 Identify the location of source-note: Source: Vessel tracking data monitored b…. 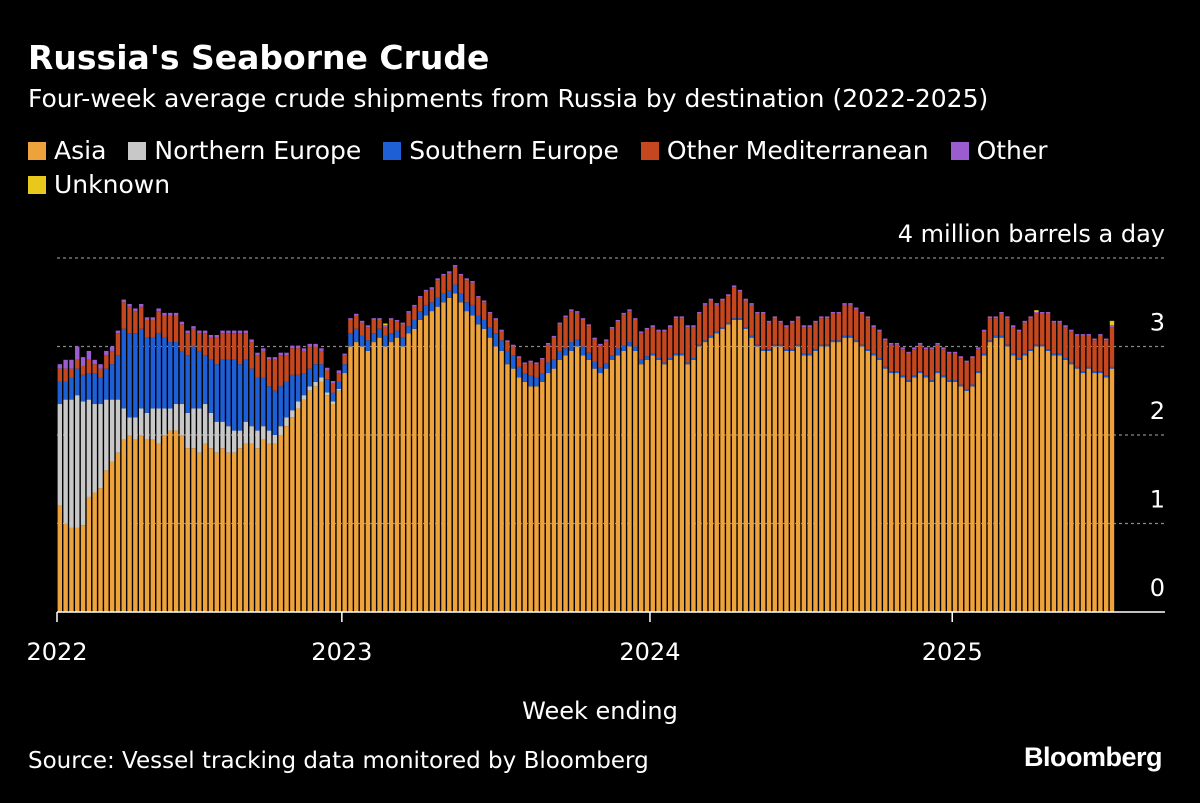
(338, 761).